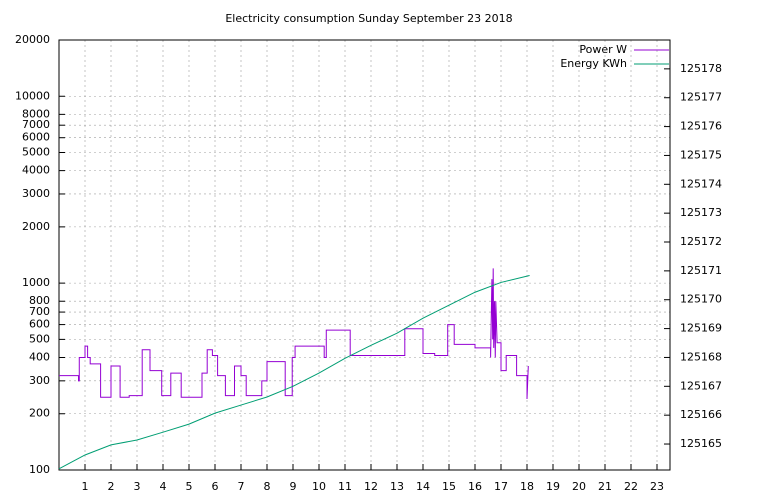  I want to click on y-tick-label: 800, so click(39, 300).